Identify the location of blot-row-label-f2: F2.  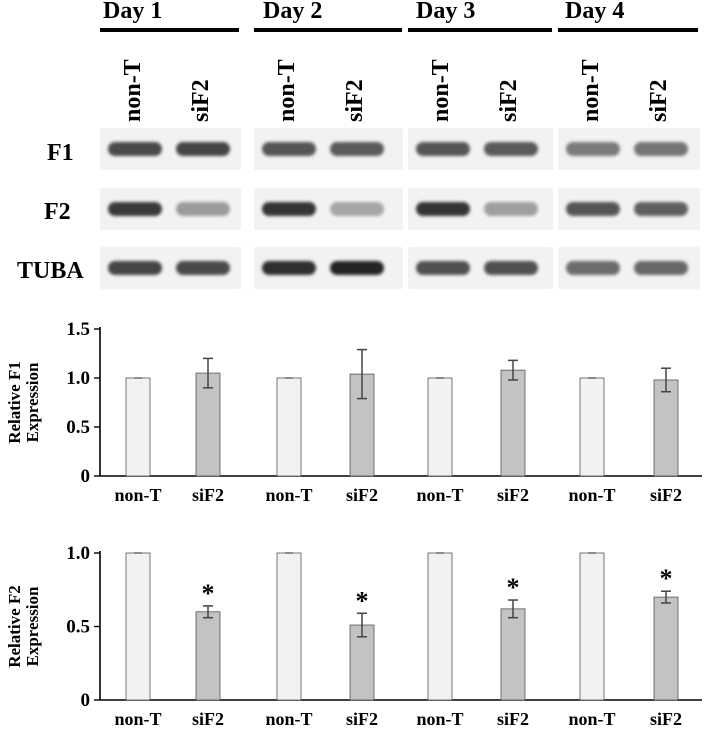
(57, 212).